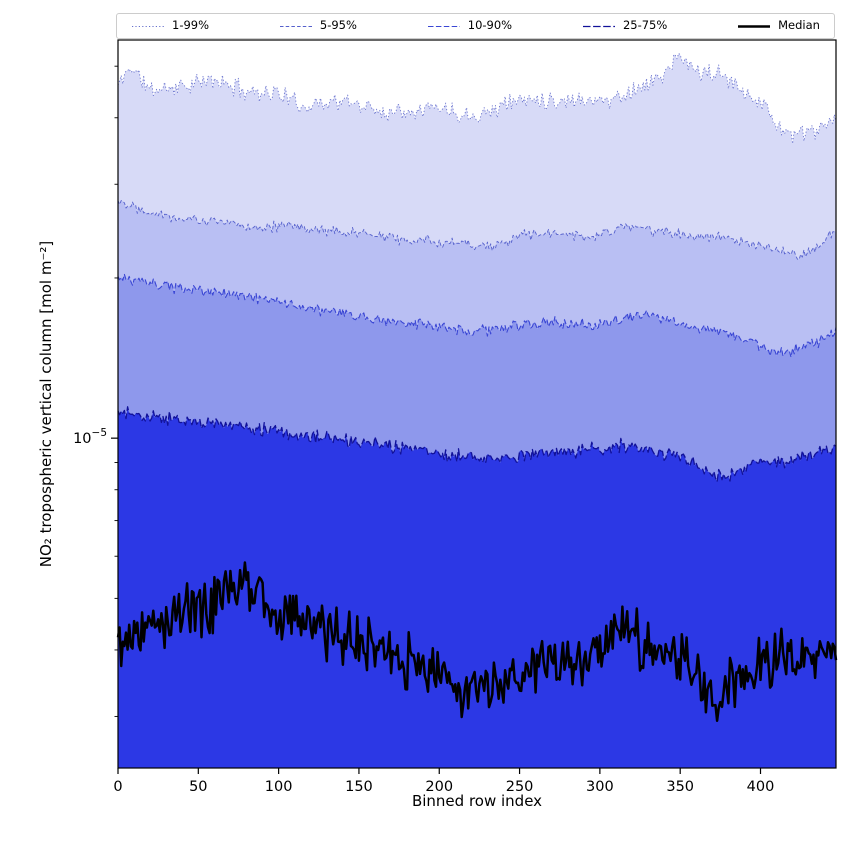 The height and width of the screenshot is (850, 850). Describe the element at coordinates (799, 25) in the screenshot. I see `legend-label: Median` at that location.